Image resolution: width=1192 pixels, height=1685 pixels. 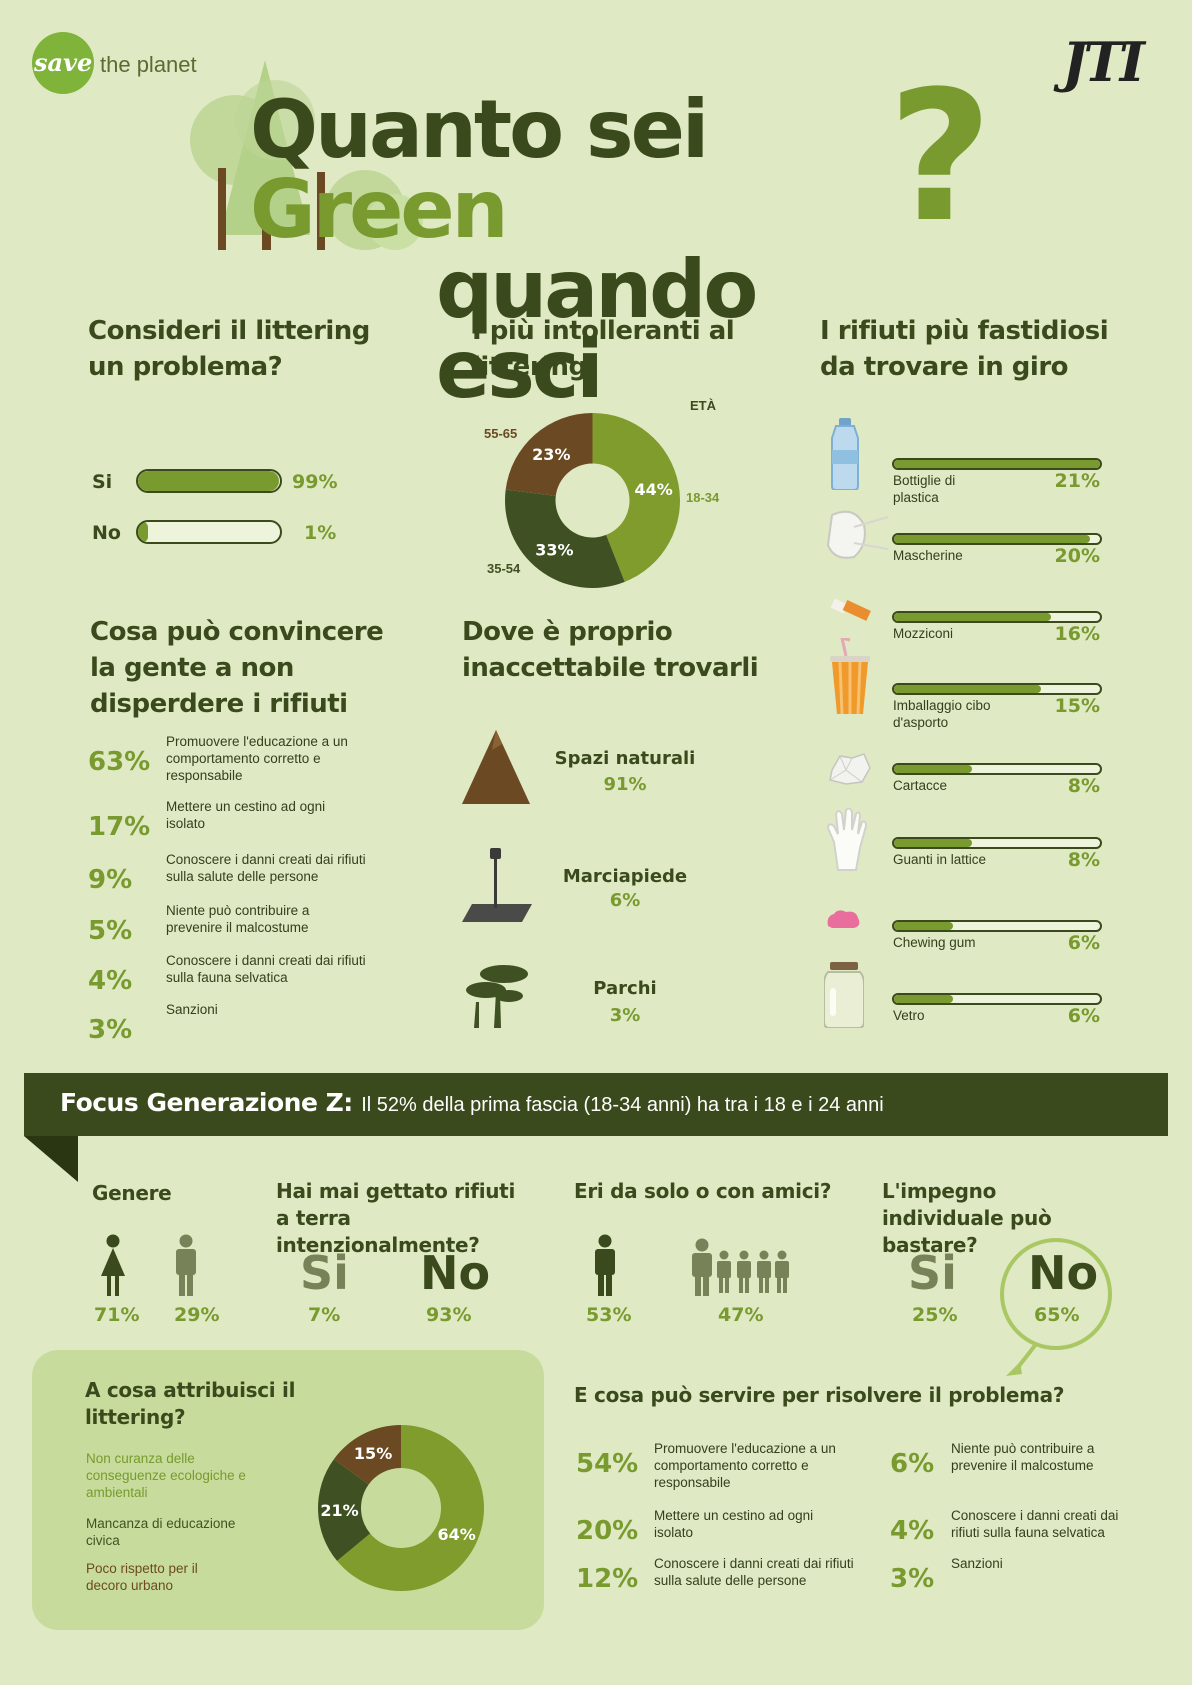 I want to click on save-the-planet-logo: save the planet, so click(x=122, y=63).